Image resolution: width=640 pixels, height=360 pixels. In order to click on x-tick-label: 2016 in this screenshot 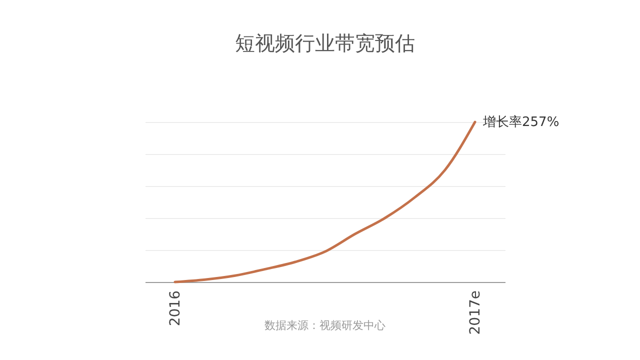, I will do `click(176, 308)`.